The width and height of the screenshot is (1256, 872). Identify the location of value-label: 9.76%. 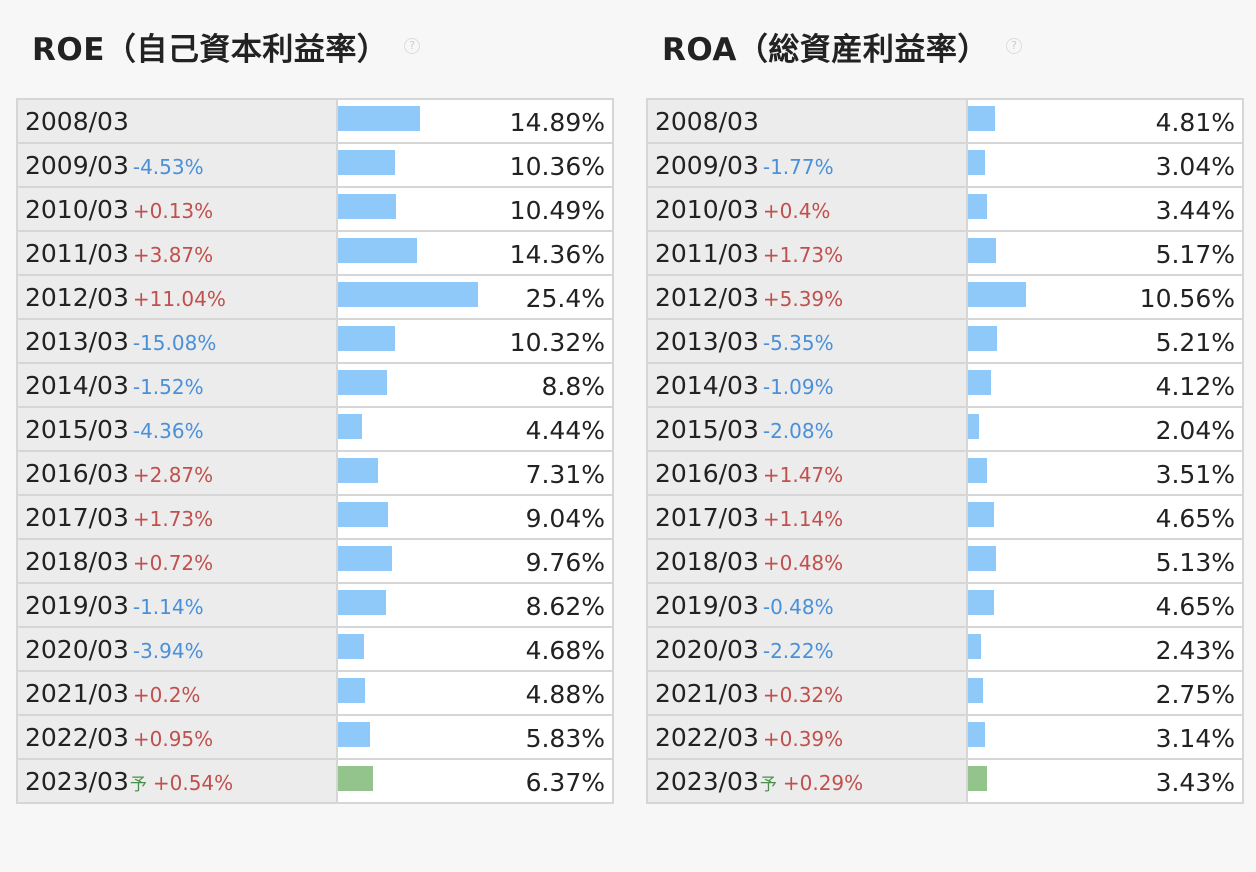
(565, 562).